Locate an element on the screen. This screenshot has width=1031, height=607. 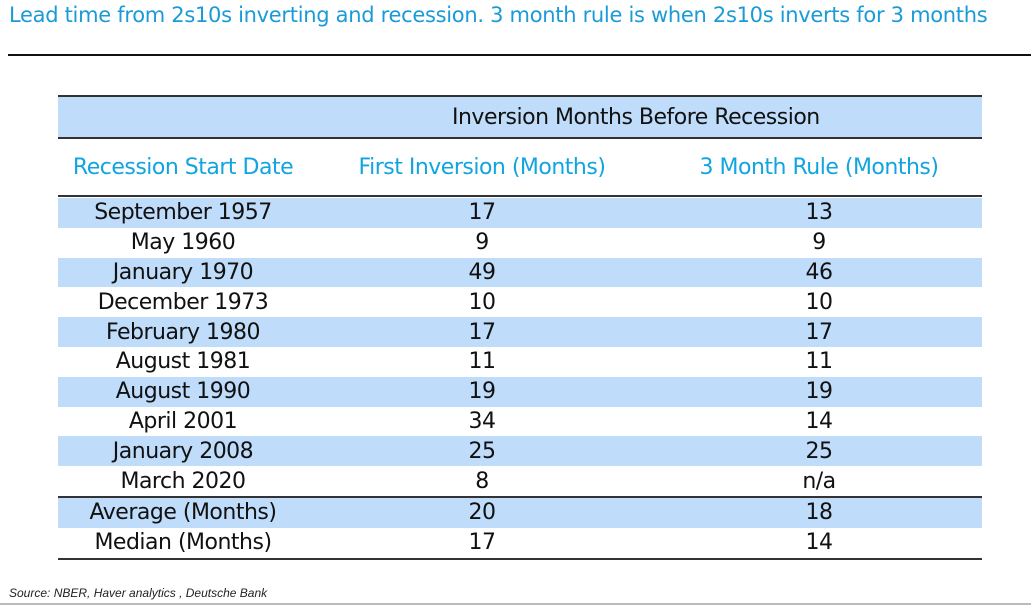
table-row: March 2020 8 n/a is located at coordinates (520, 481).